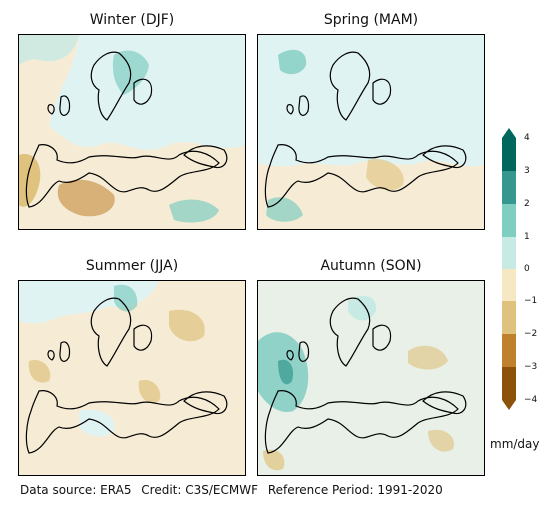  I want to click on colorbar-tick-neg4: −4, so click(531, 400).